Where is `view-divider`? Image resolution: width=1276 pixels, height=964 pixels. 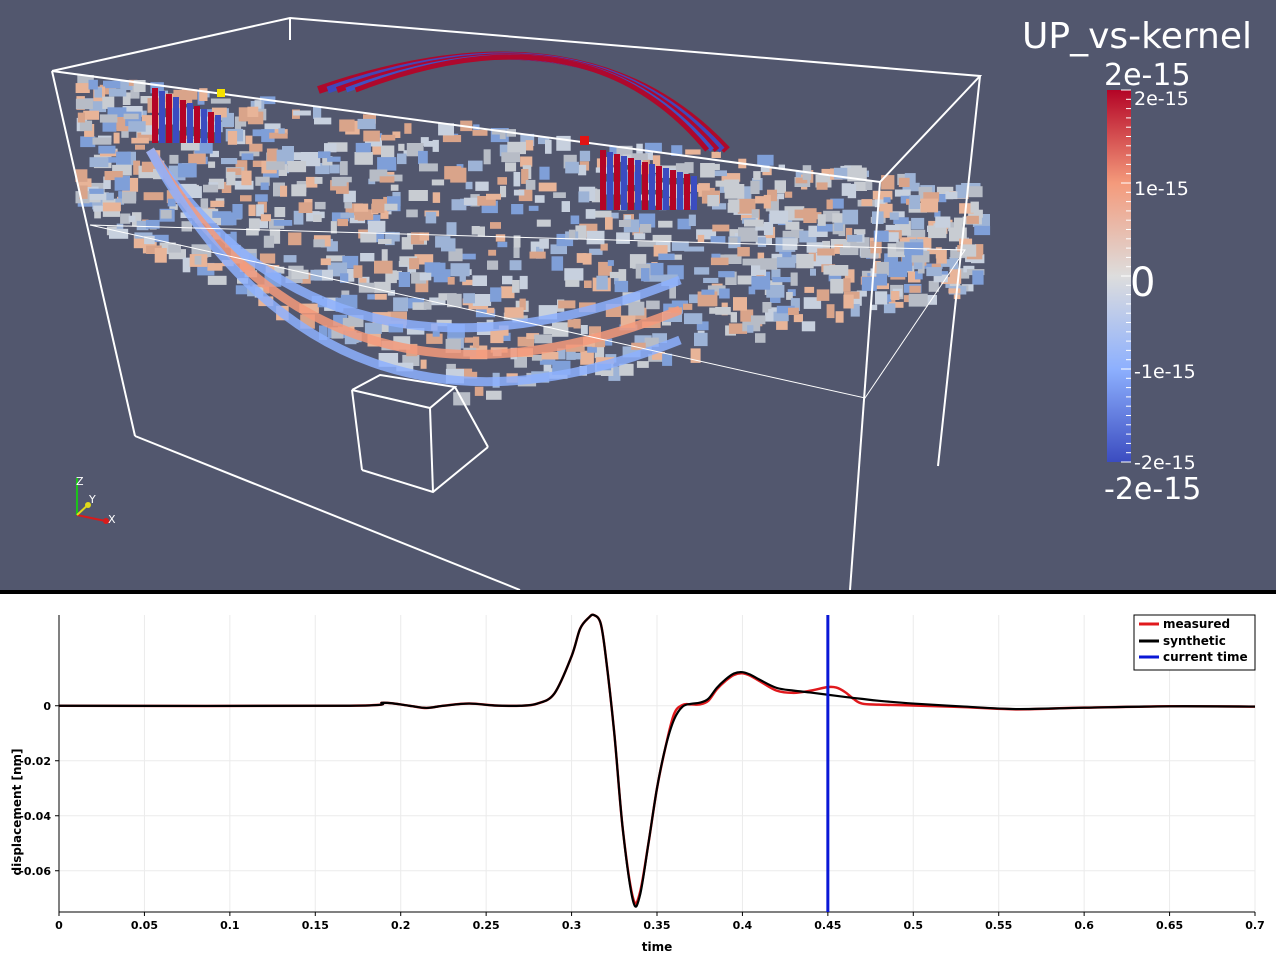 view-divider is located at coordinates (638, 592).